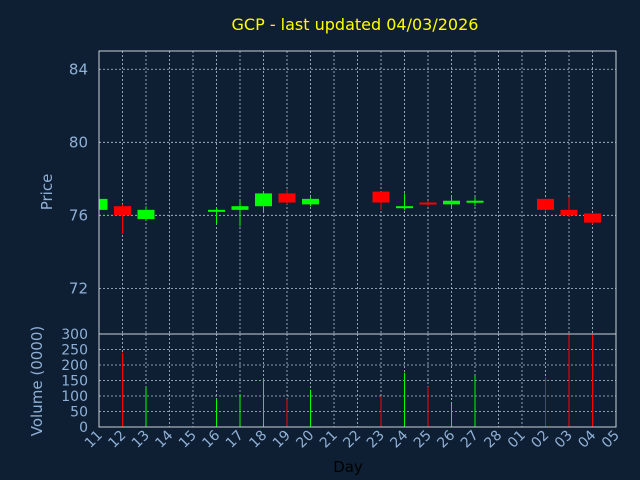 The width and height of the screenshot is (640, 480). Describe the element at coordinates (423, 440) in the screenshot. I see `x-tick-label: 25` at that location.